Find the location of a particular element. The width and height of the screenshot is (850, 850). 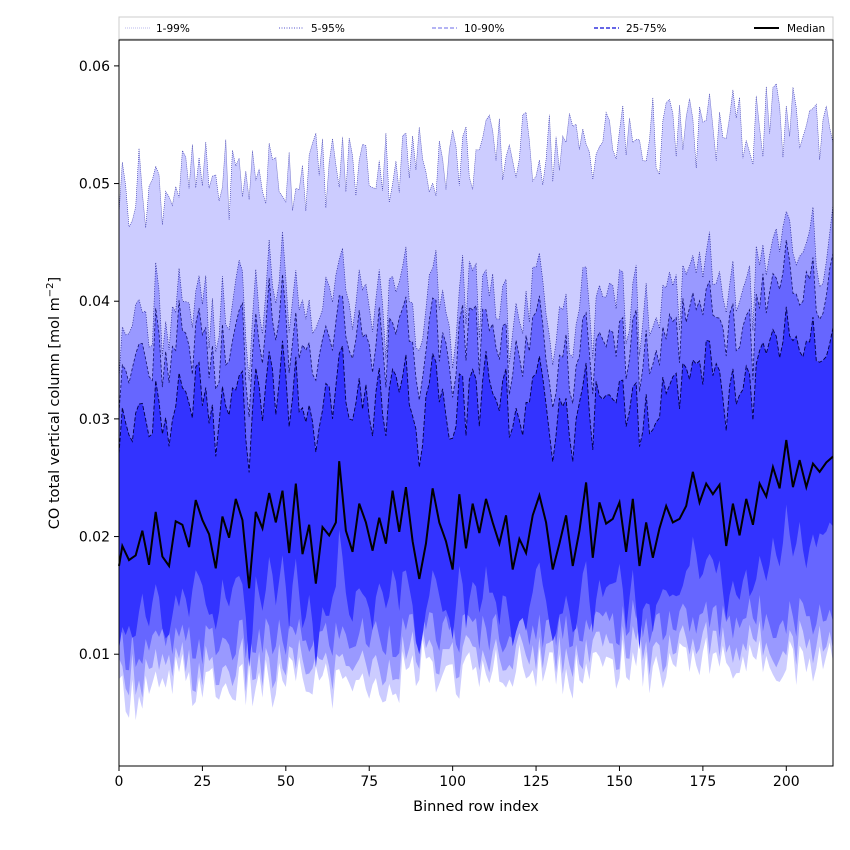

legend: 1-99% 5-95% 10-90% 25-75% Median is located at coordinates (476, 28).